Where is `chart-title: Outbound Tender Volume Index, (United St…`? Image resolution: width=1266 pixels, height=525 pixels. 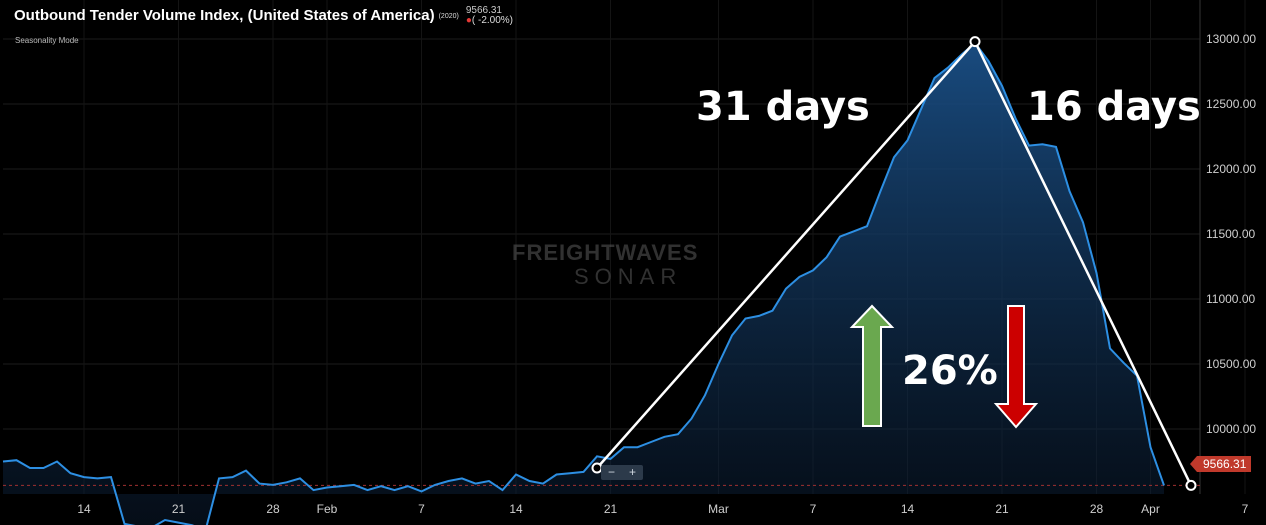 chart-title: Outbound Tender Volume Index, (United St… is located at coordinates (224, 15).